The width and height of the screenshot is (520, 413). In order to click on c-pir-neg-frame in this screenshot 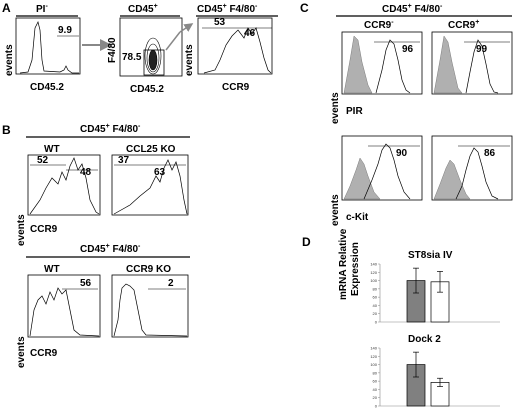, I will do `click(382, 63)`.